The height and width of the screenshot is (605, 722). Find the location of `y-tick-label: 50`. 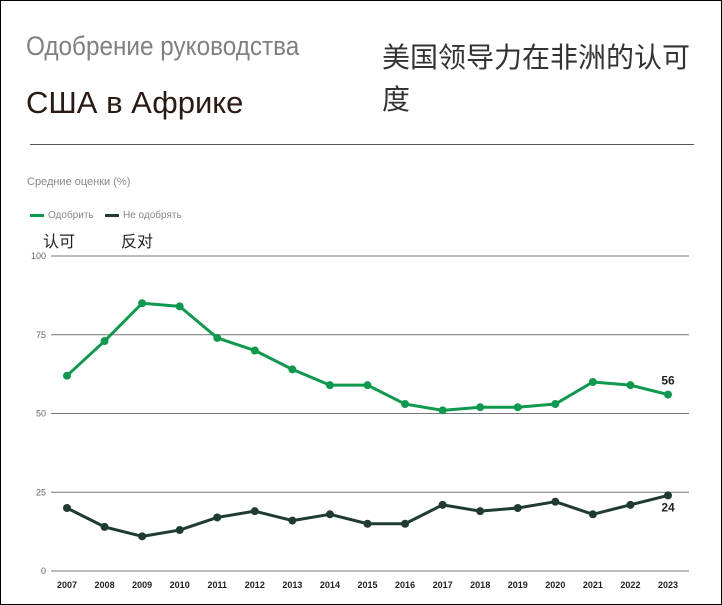

y-tick-label: 50 is located at coordinates (41, 414).